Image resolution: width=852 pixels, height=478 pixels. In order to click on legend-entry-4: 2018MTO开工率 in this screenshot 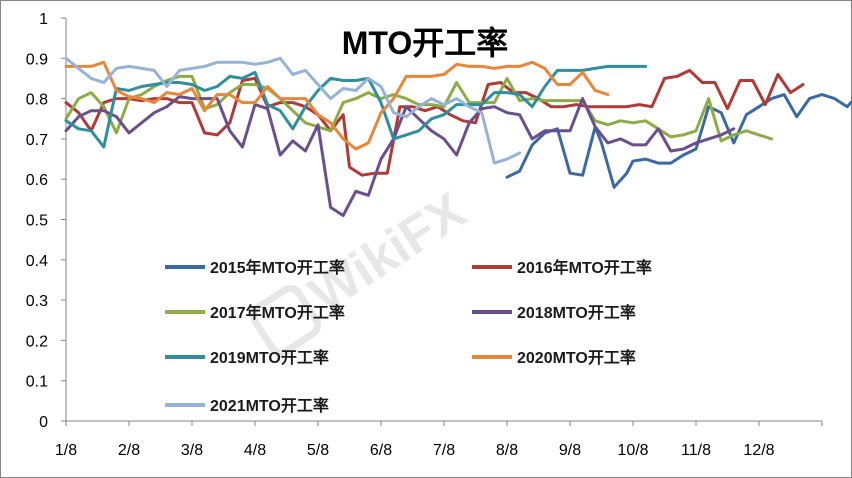, I will do `click(554, 312)`.